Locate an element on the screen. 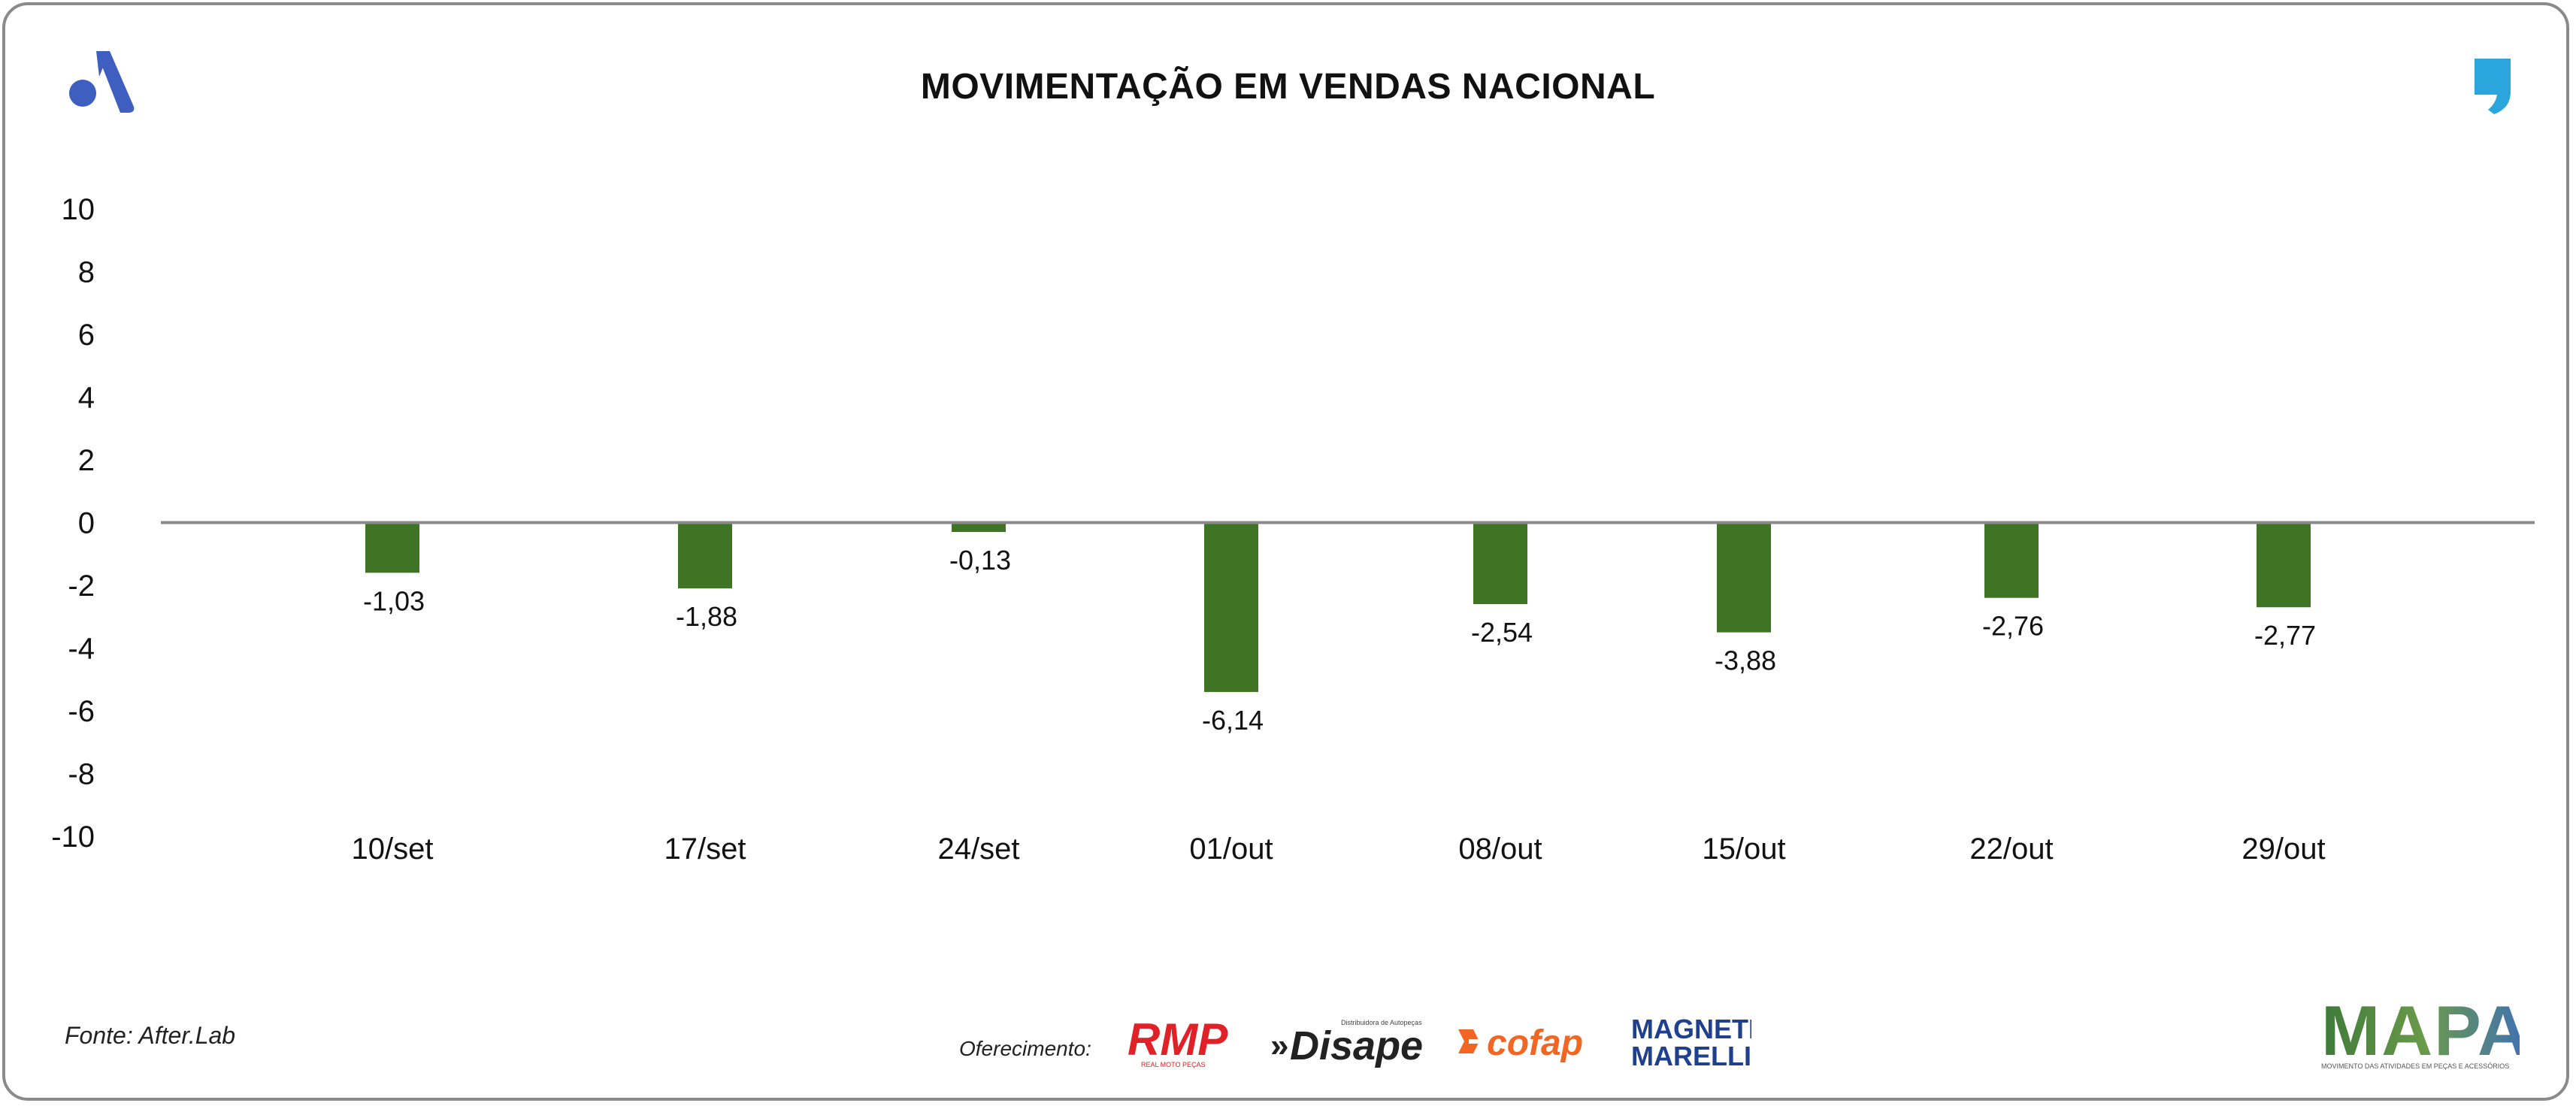 The image size is (2576, 1106). stylized-a-logo-icon is located at coordinates (102, 82).